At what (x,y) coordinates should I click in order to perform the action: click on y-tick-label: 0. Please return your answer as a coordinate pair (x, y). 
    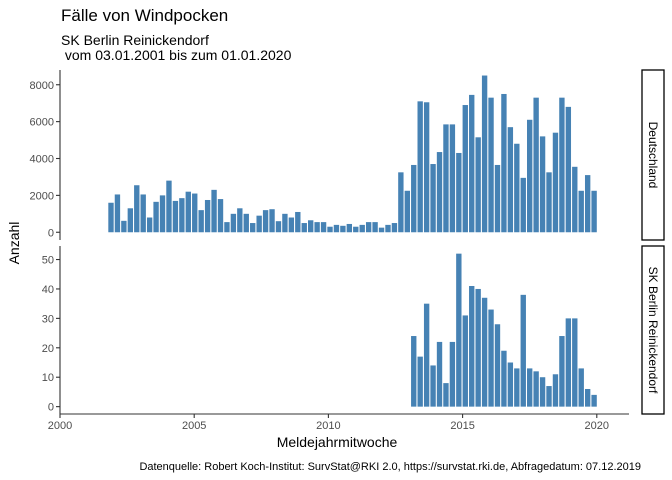
    Looking at the image, I should click on (51, 408).